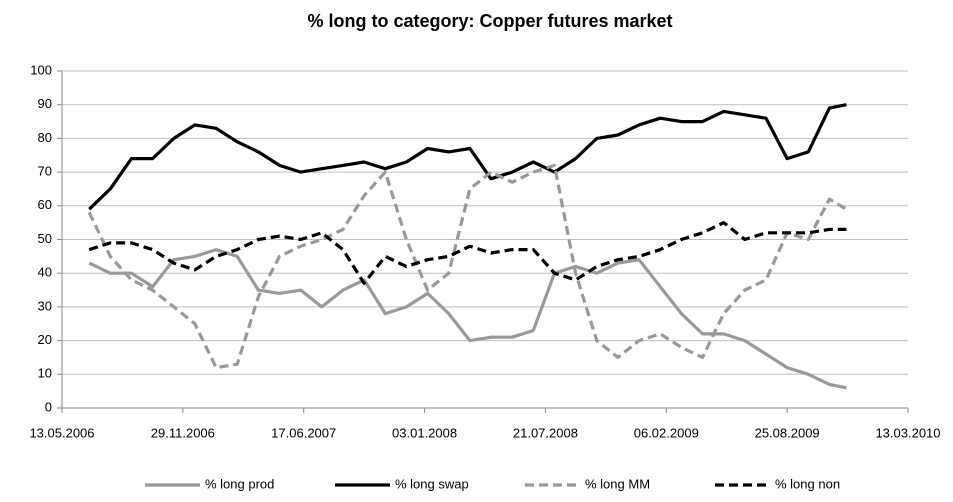 The image size is (953, 502). I want to click on legend-label: % long prod, so click(239, 483).